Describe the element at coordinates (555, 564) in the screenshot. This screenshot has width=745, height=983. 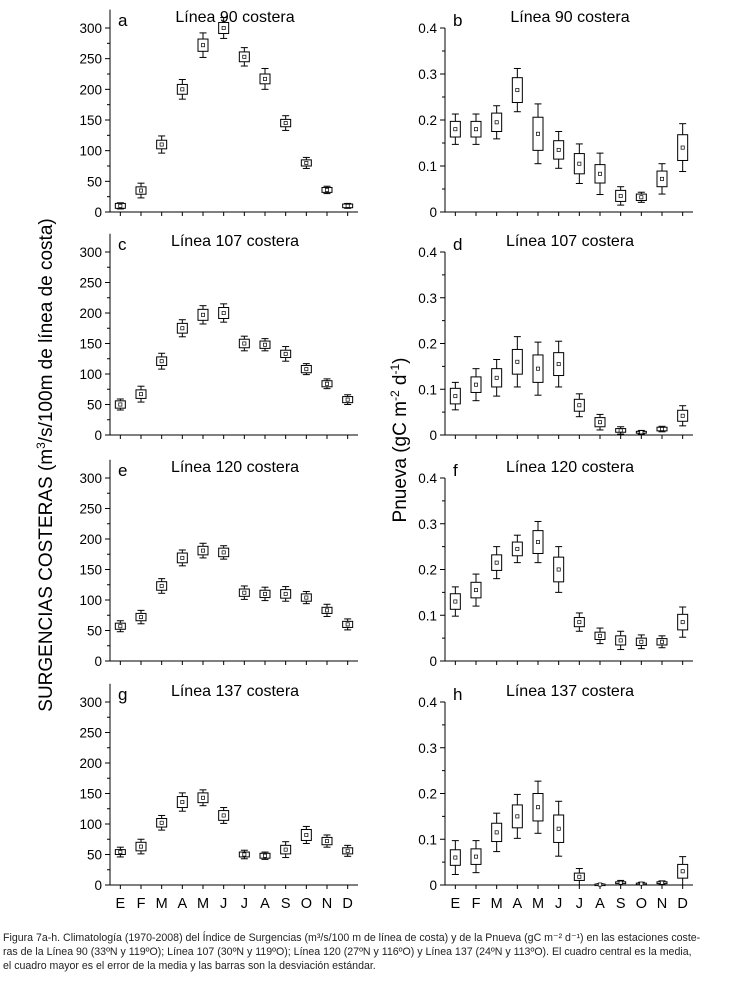
I see `panel-f: 0 0.1 0.2 0.3 0.4 Línea 120 costera f` at that location.